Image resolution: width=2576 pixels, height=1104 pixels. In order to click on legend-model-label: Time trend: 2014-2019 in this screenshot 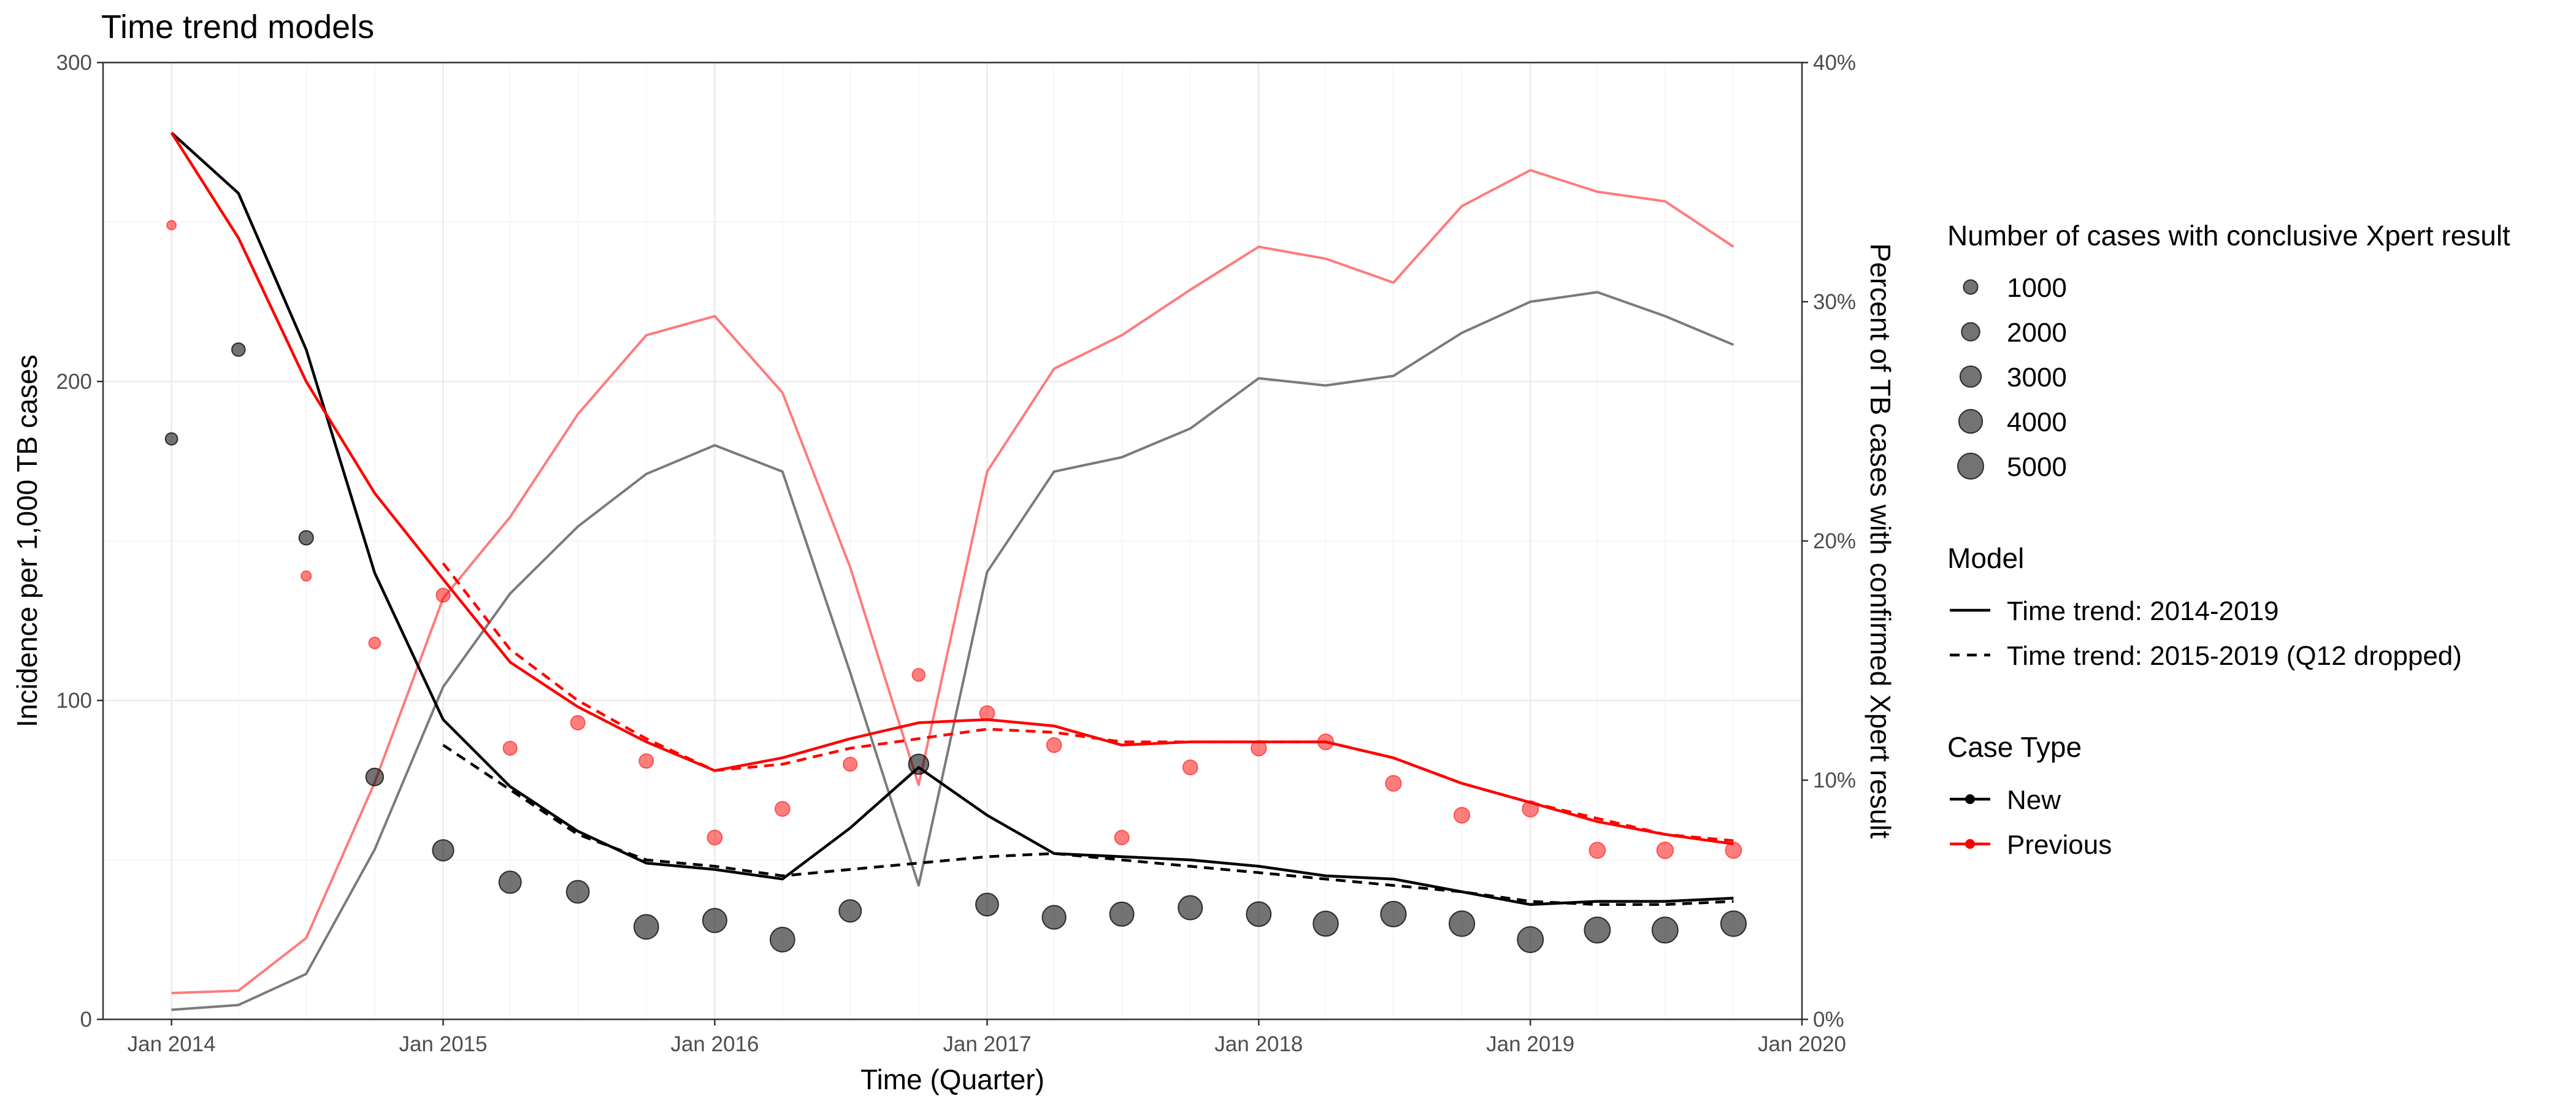, I will do `click(2143, 611)`.